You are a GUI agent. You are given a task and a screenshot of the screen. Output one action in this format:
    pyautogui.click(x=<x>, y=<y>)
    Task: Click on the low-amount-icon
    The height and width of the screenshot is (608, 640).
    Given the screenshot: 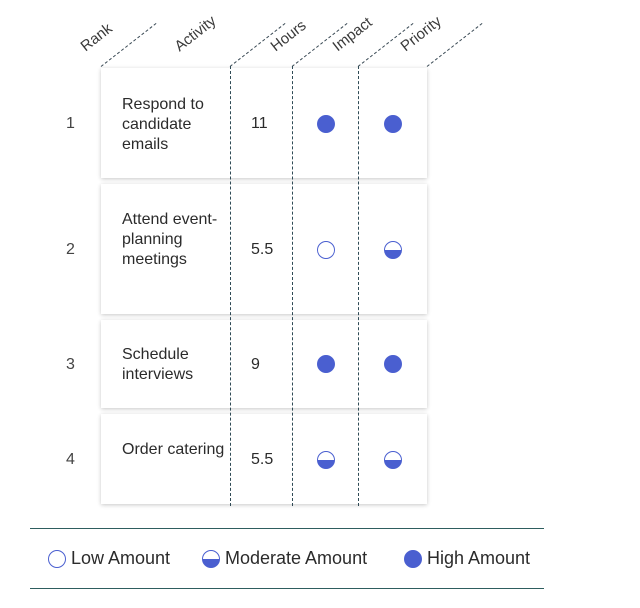 What is the action you would take?
    pyautogui.click(x=57, y=558)
    